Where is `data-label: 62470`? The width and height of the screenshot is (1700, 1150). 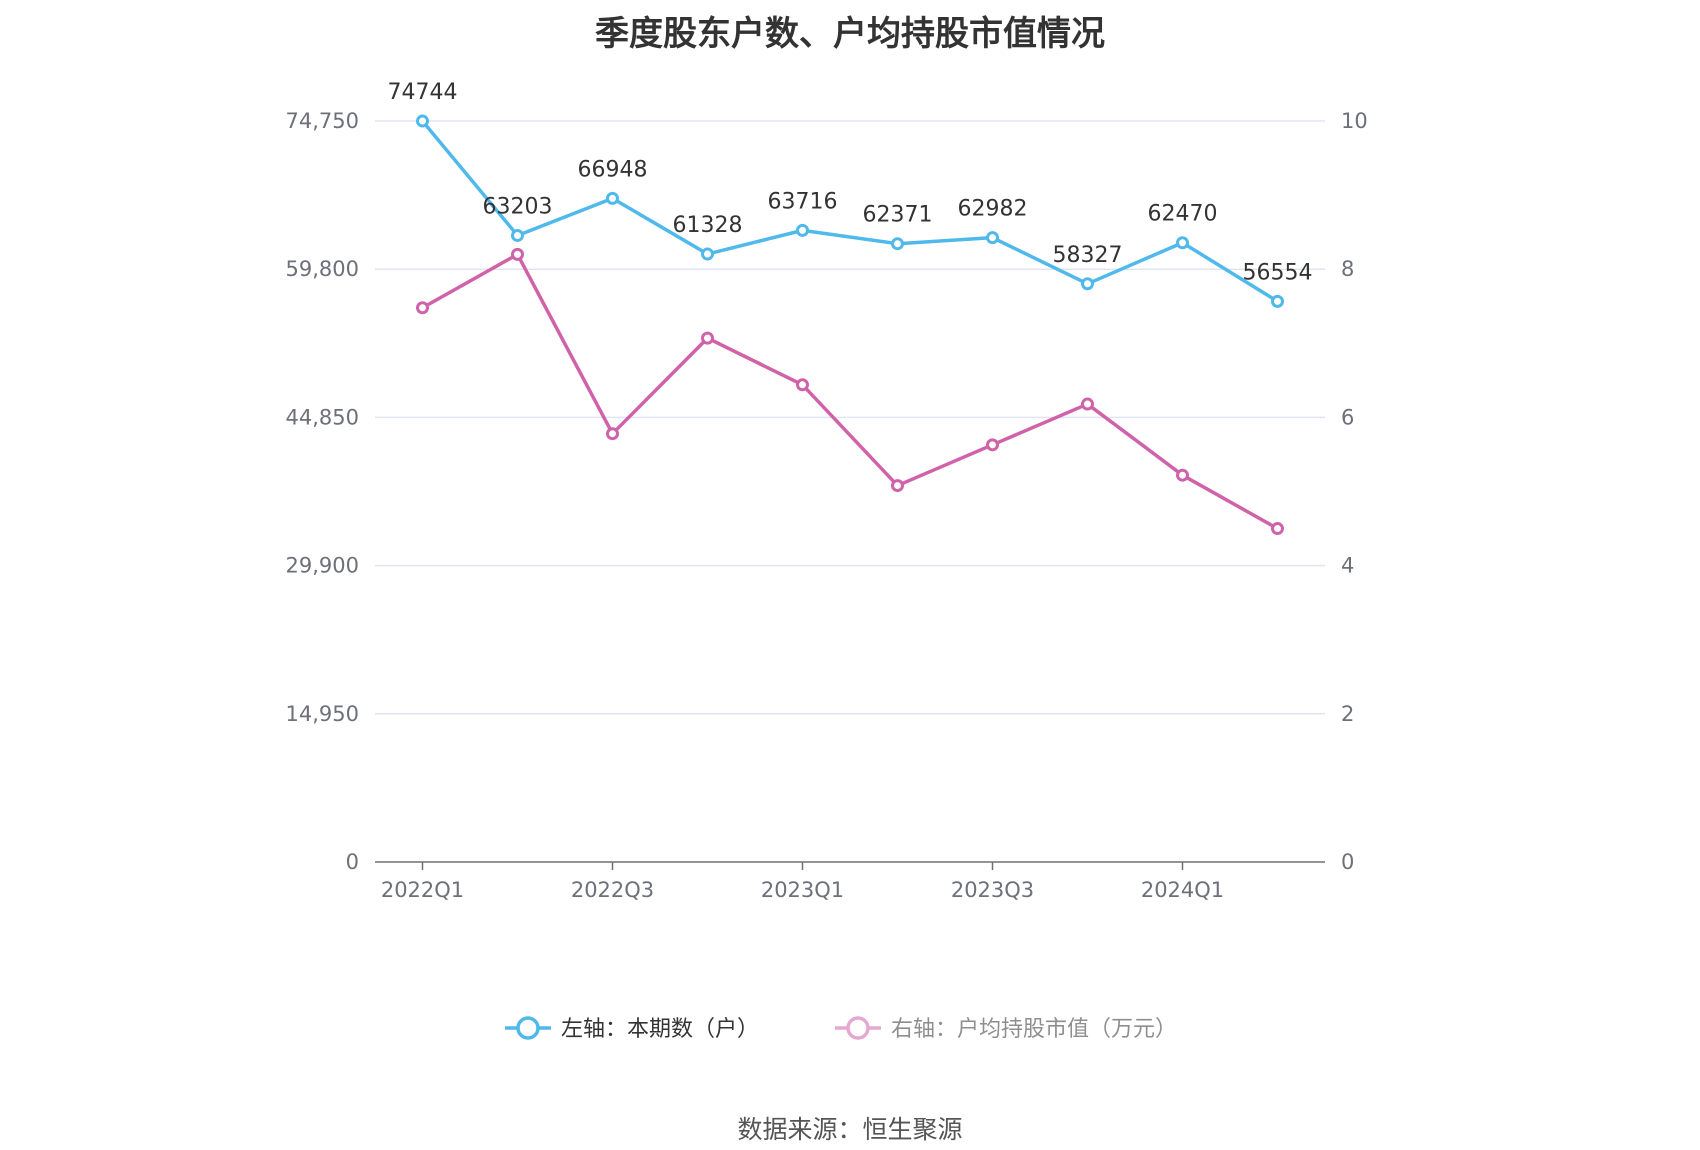 data-label: 62470 is located at coordinates (1183, 214).